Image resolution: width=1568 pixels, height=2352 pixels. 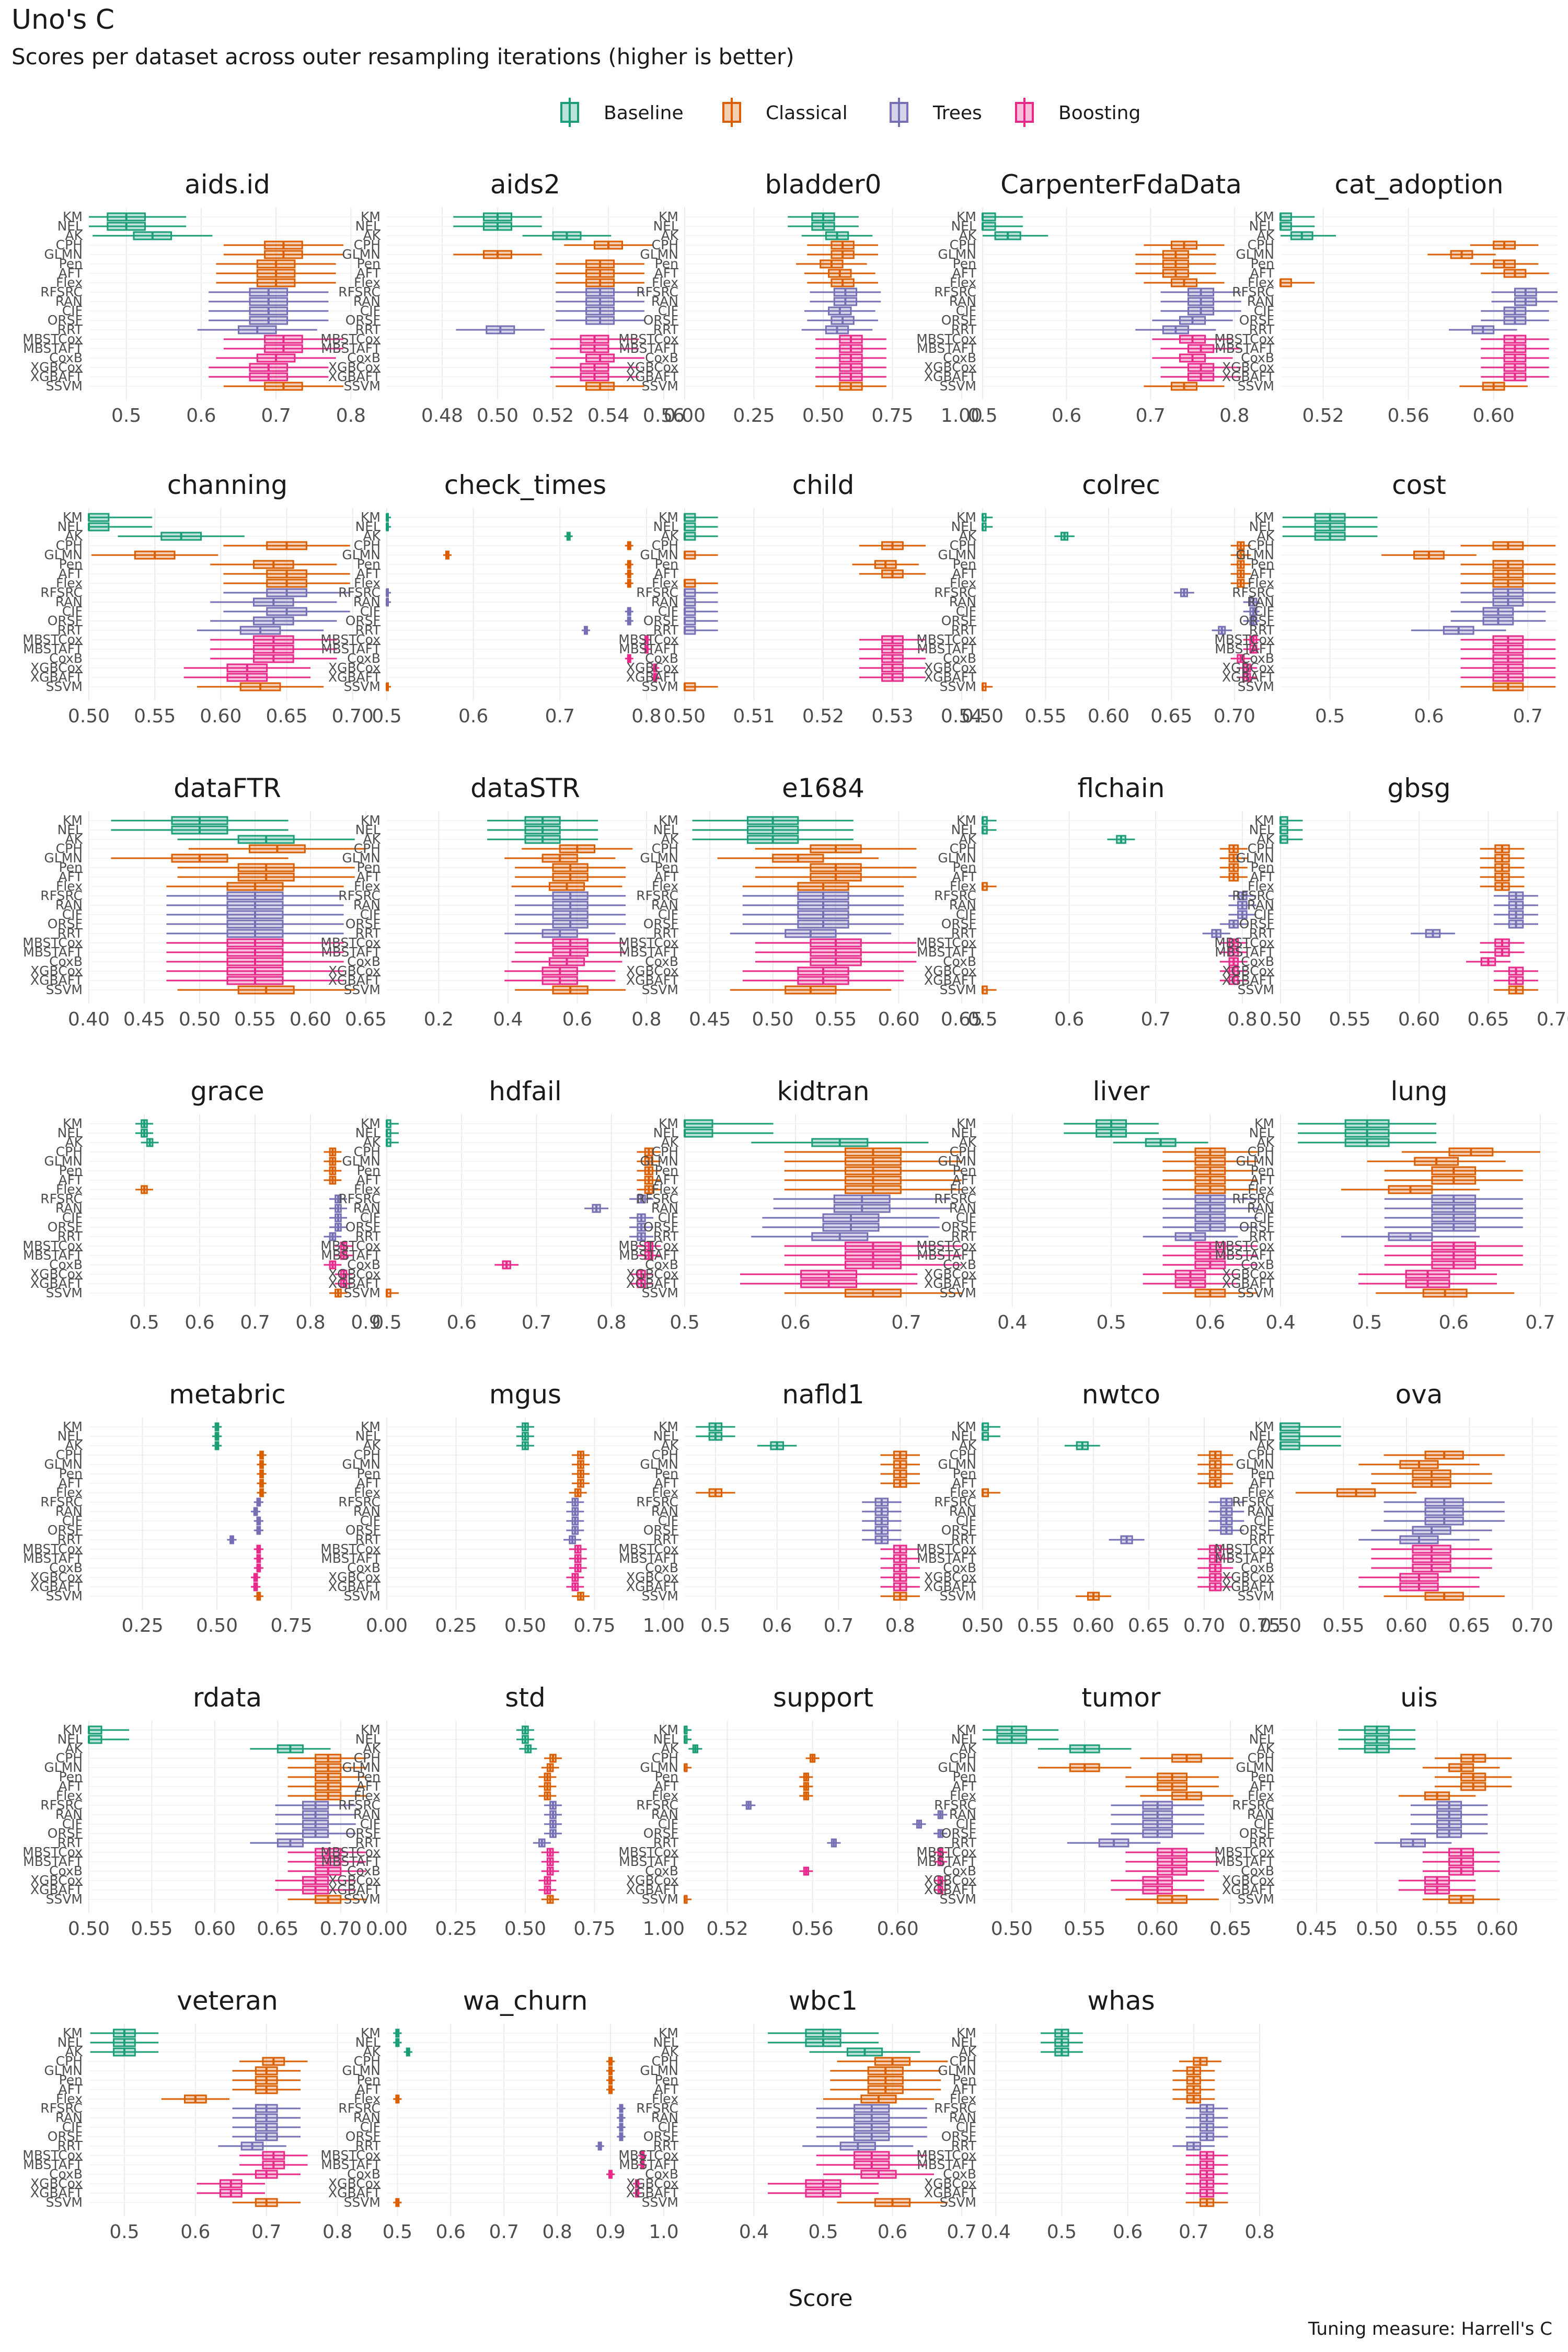 What do you see at coordinates (664, 1929) in the screenshot?
I see `tick-label: 1.00` at bounding box center [664, 1929].